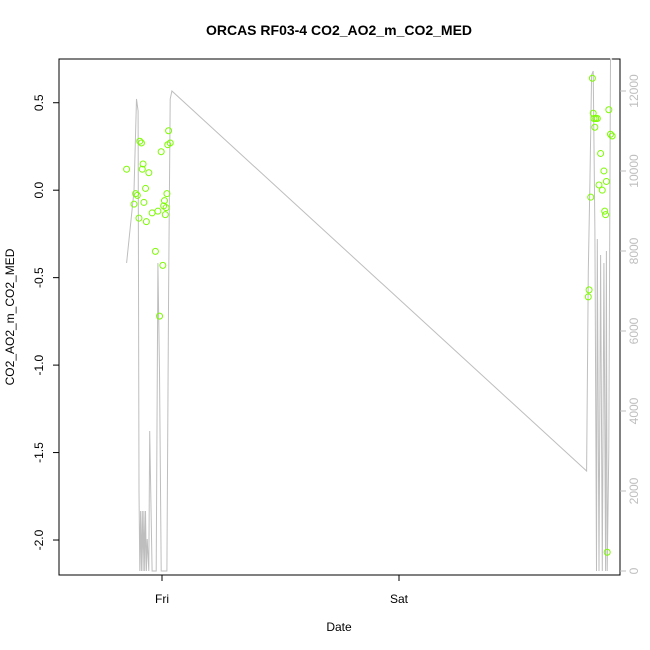 This screenshot has width=650, height=650. I want to click on y-tick-label: -0.5, so click(39, 277).